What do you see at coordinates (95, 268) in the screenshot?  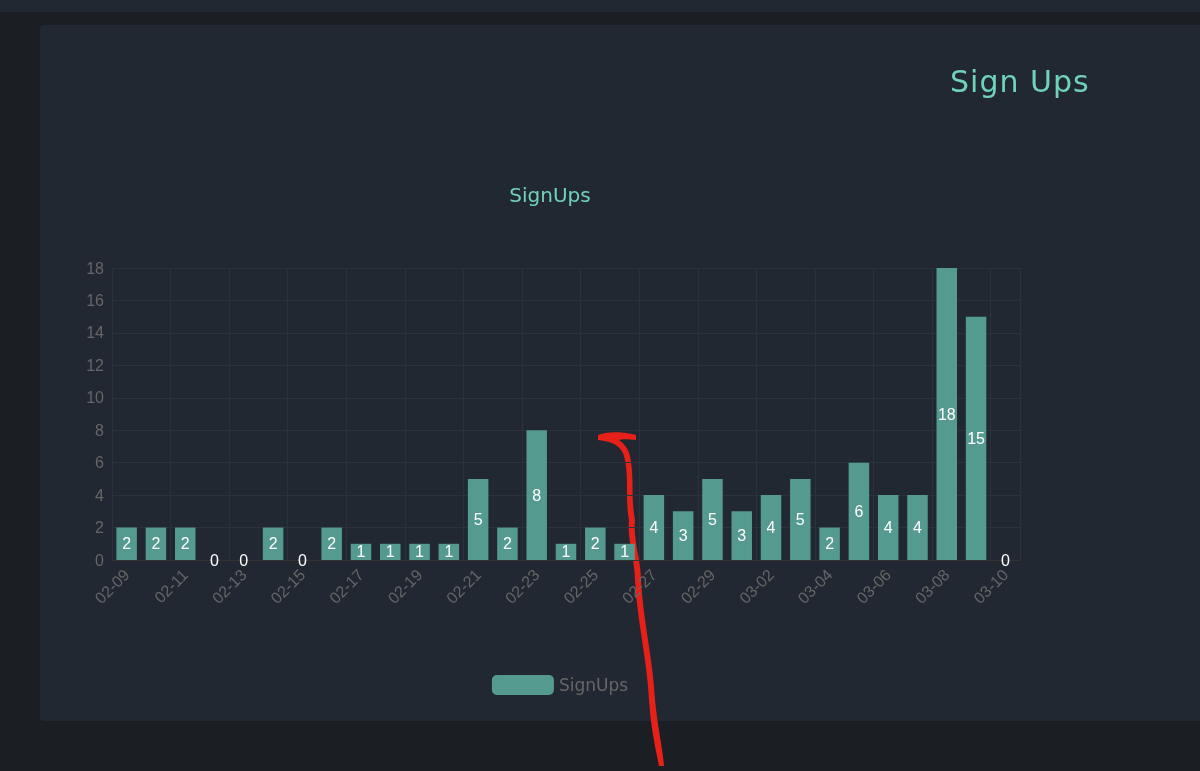 I see `y-tick-label: 18` at bounding box center [95, 268].